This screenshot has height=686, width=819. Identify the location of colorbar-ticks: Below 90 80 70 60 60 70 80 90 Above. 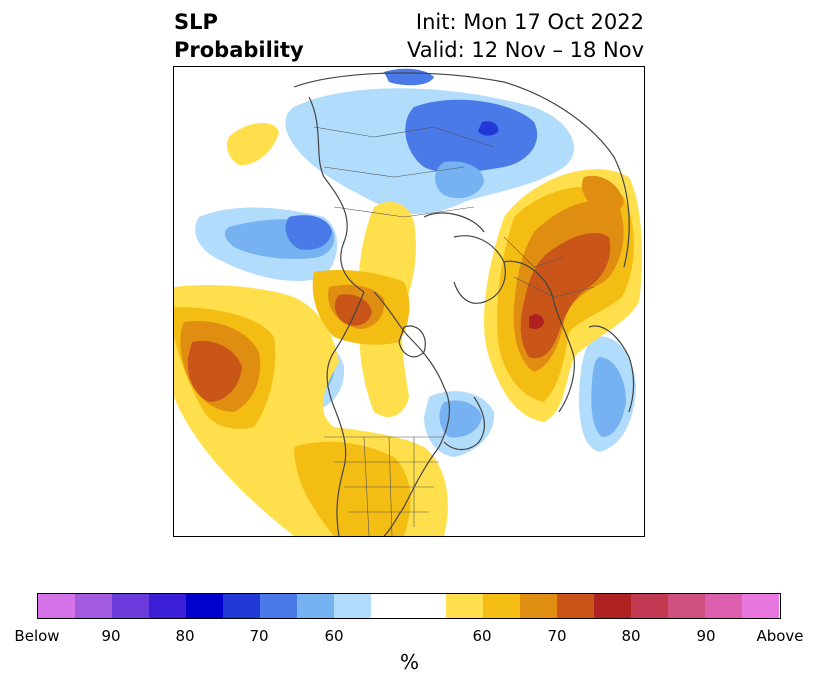
(409, 637).